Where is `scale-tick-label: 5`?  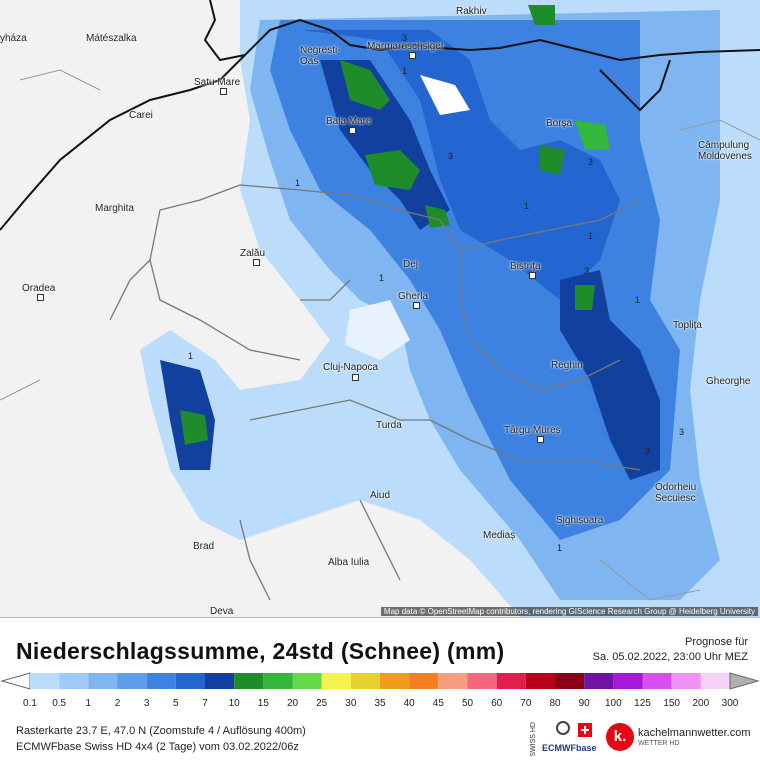
scale-tick-label: 5 is located at coordinates (176, 703).